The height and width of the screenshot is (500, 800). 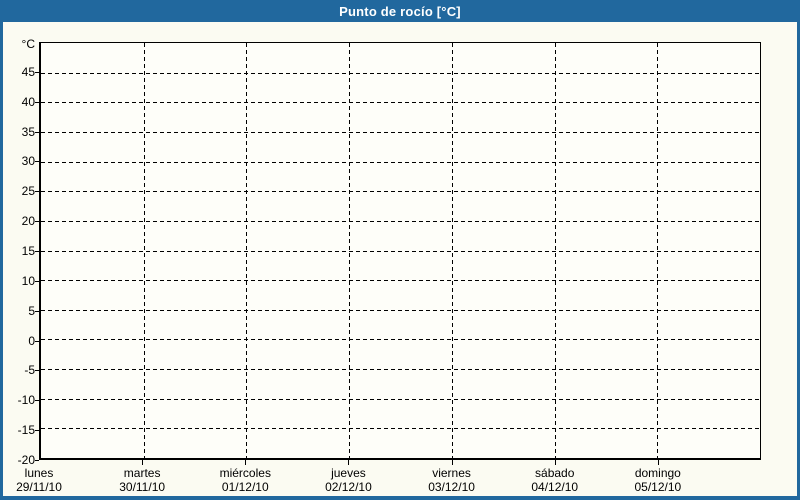 What do you see at coordinates (31, 310) in the screenshot?
I see `y-tick-label: 5` at bounding box center [31, 310].